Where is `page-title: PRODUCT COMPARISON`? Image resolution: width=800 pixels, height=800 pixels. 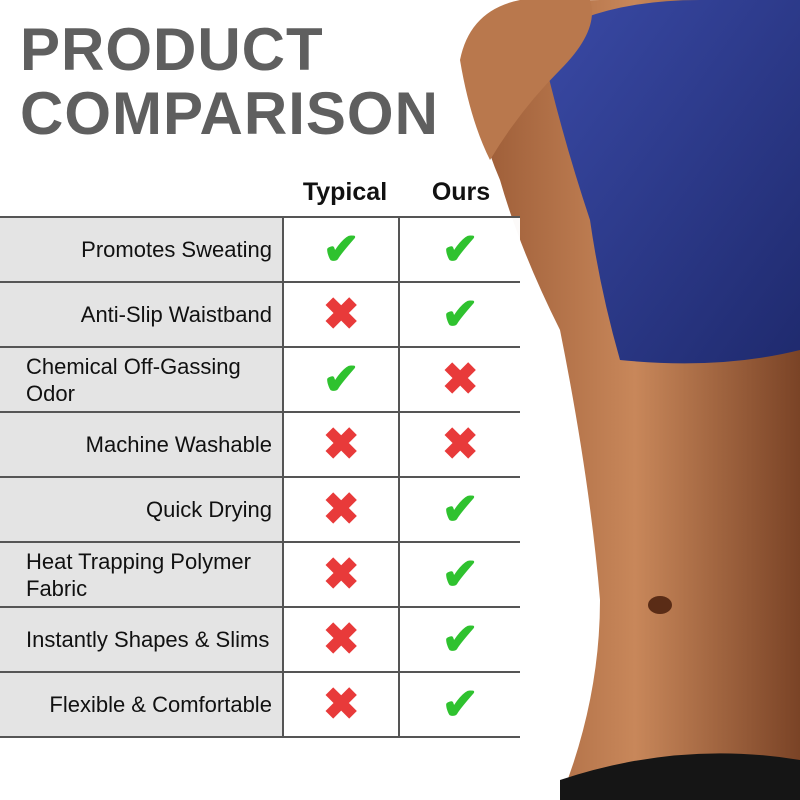
page-title: PRODUCT COMPARISON is located at coordinates (229, 82).